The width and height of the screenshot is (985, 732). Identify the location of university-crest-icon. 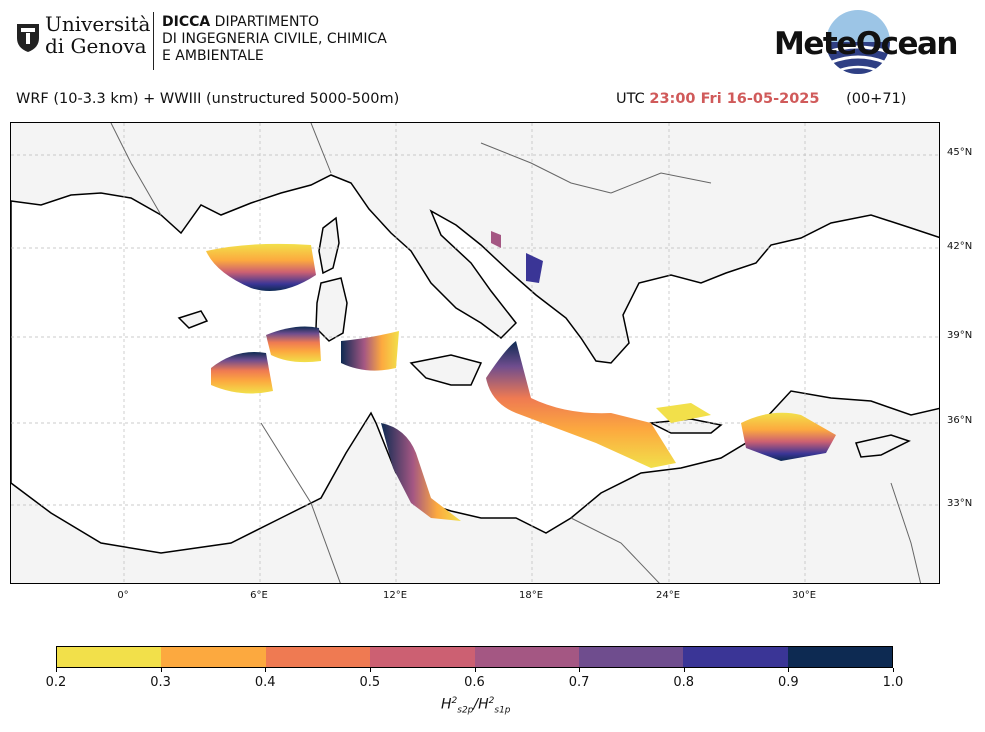
(28, 38).